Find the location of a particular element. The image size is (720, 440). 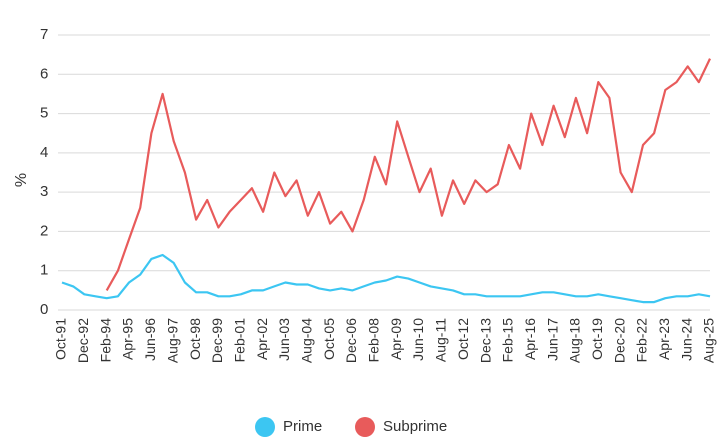

x-tick-label: Aug-18 is located at coordinates (575, 340).